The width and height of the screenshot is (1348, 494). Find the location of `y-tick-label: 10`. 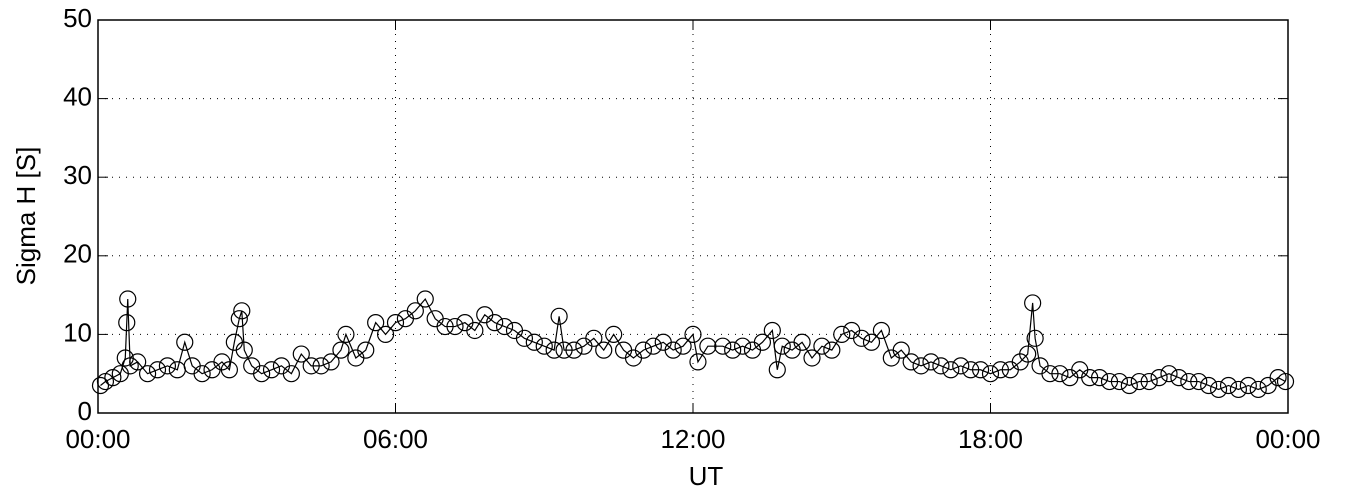

y-tick-label: 10 is located at coordinates (77, 332).